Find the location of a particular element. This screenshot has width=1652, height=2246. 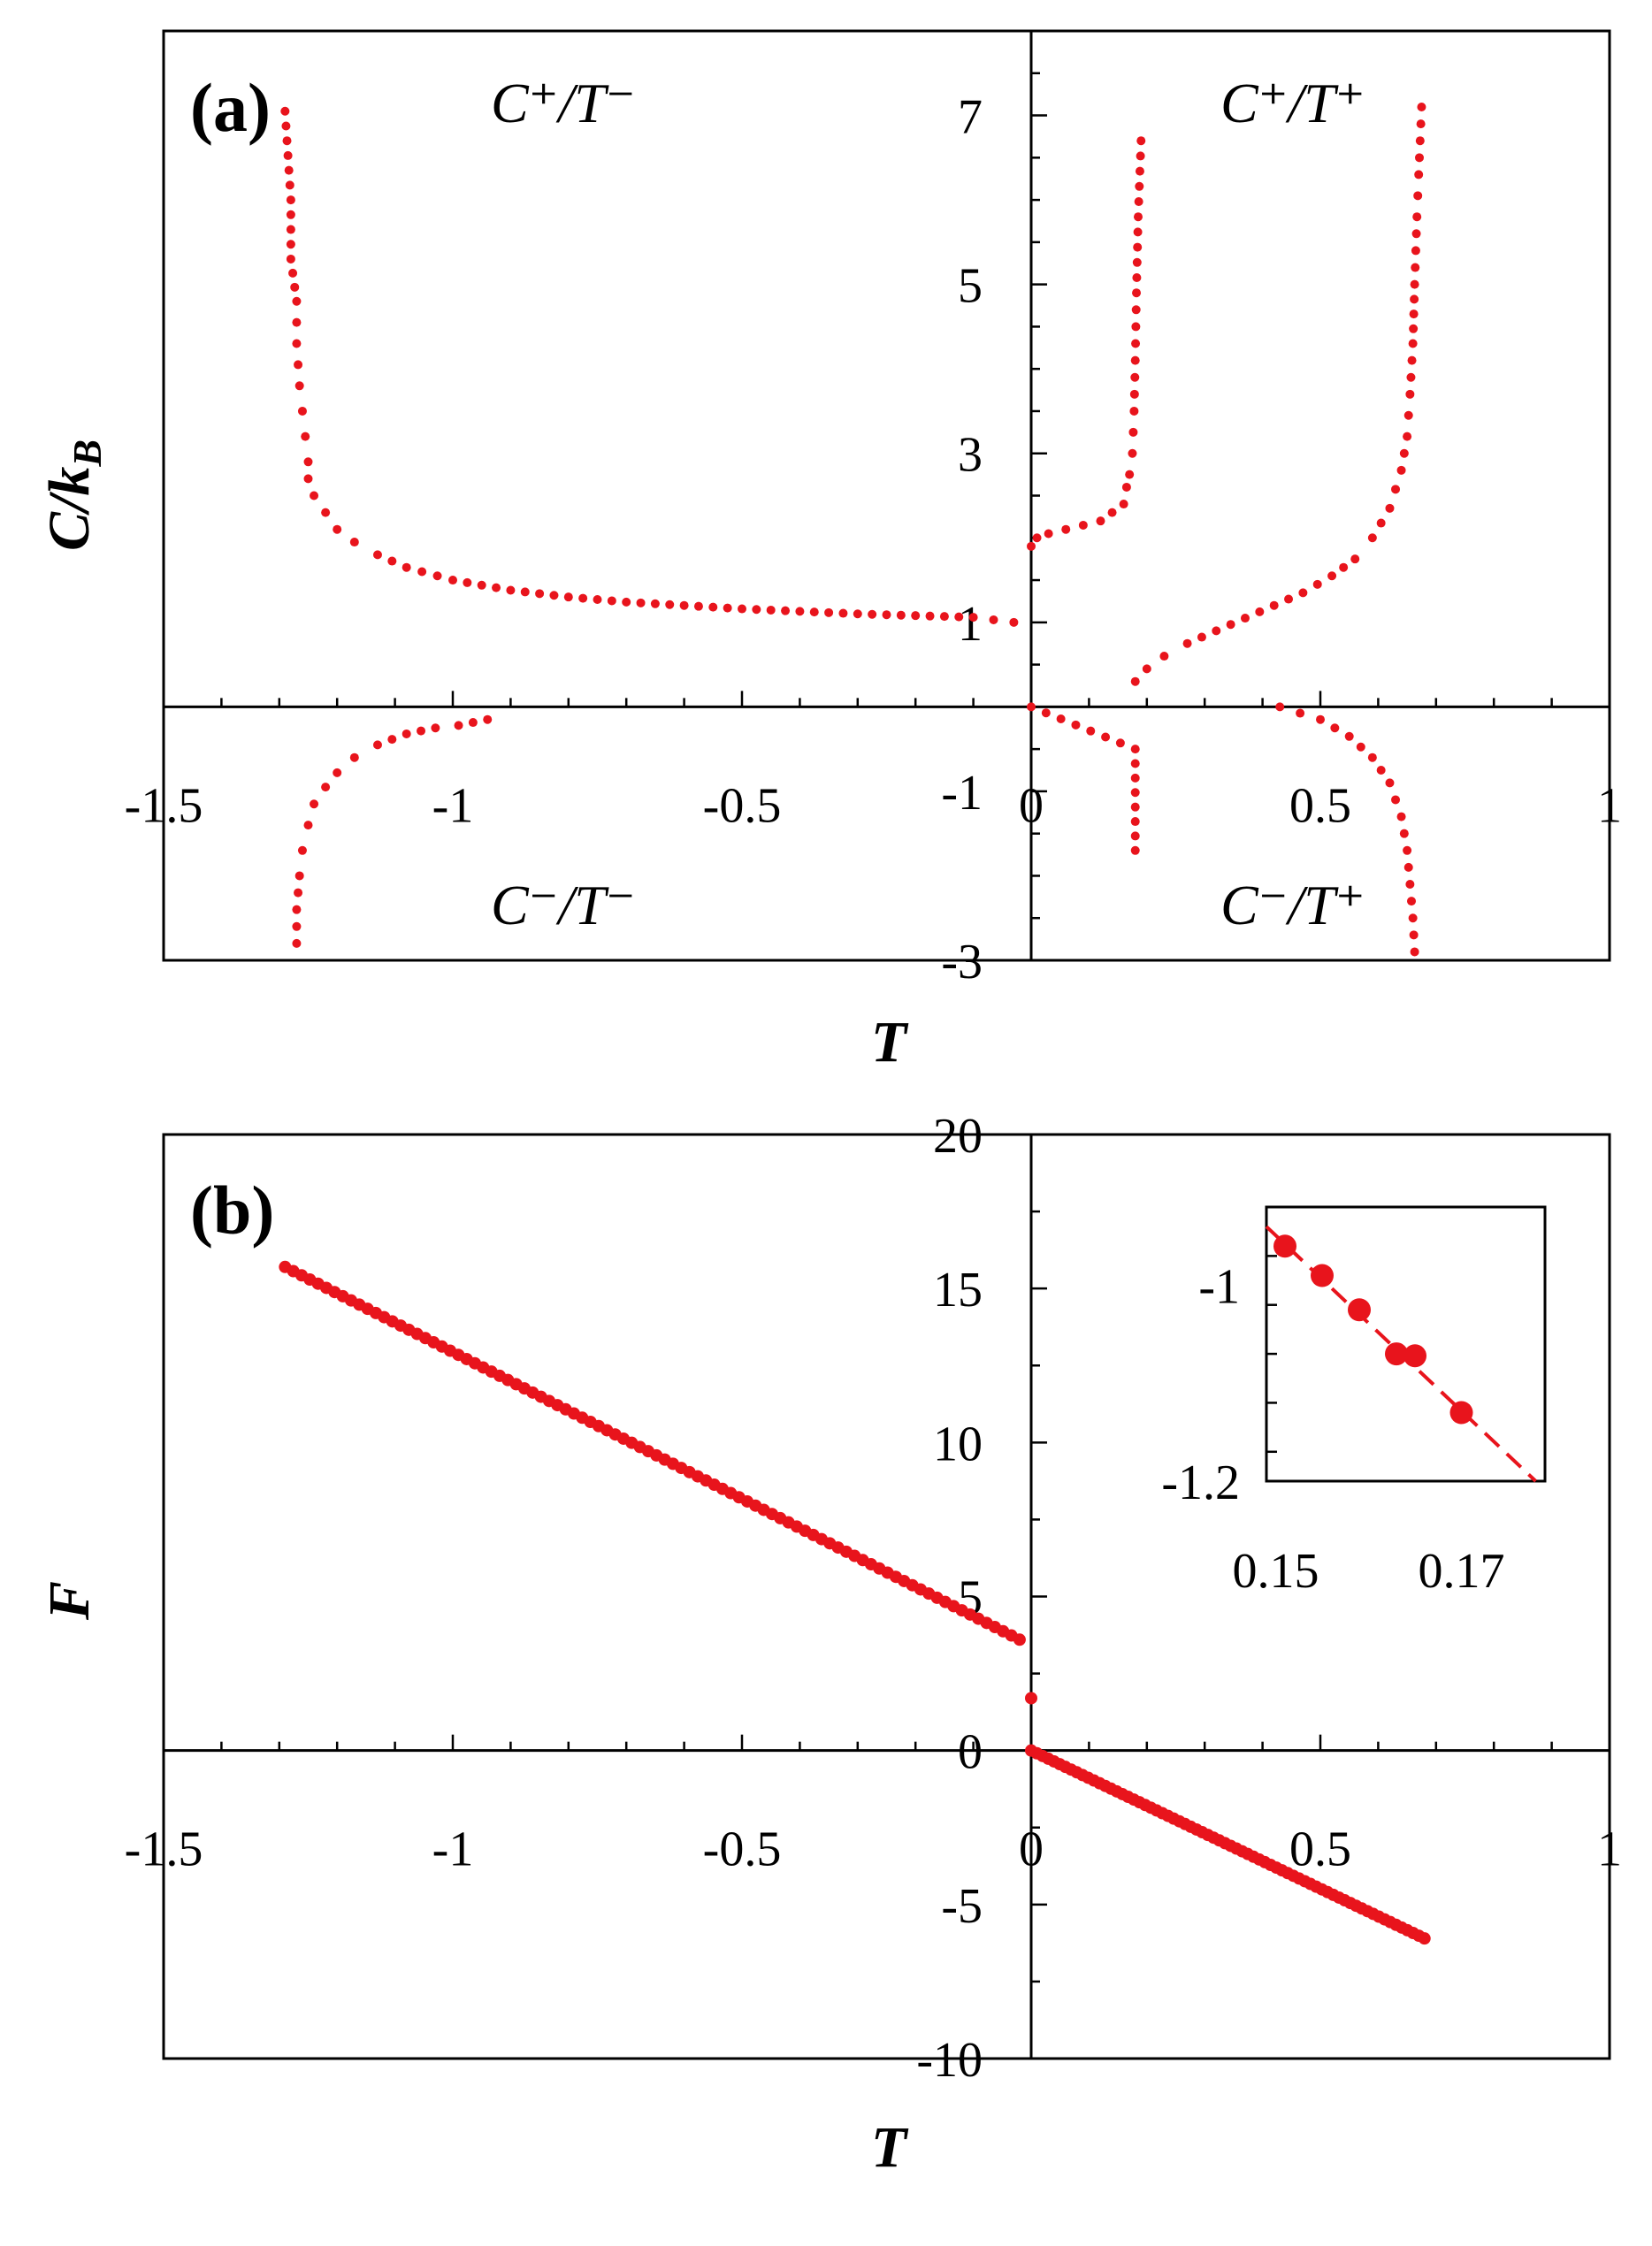

inset-y-tick-label: -1.2 is located at coordinates (1200, 1483).